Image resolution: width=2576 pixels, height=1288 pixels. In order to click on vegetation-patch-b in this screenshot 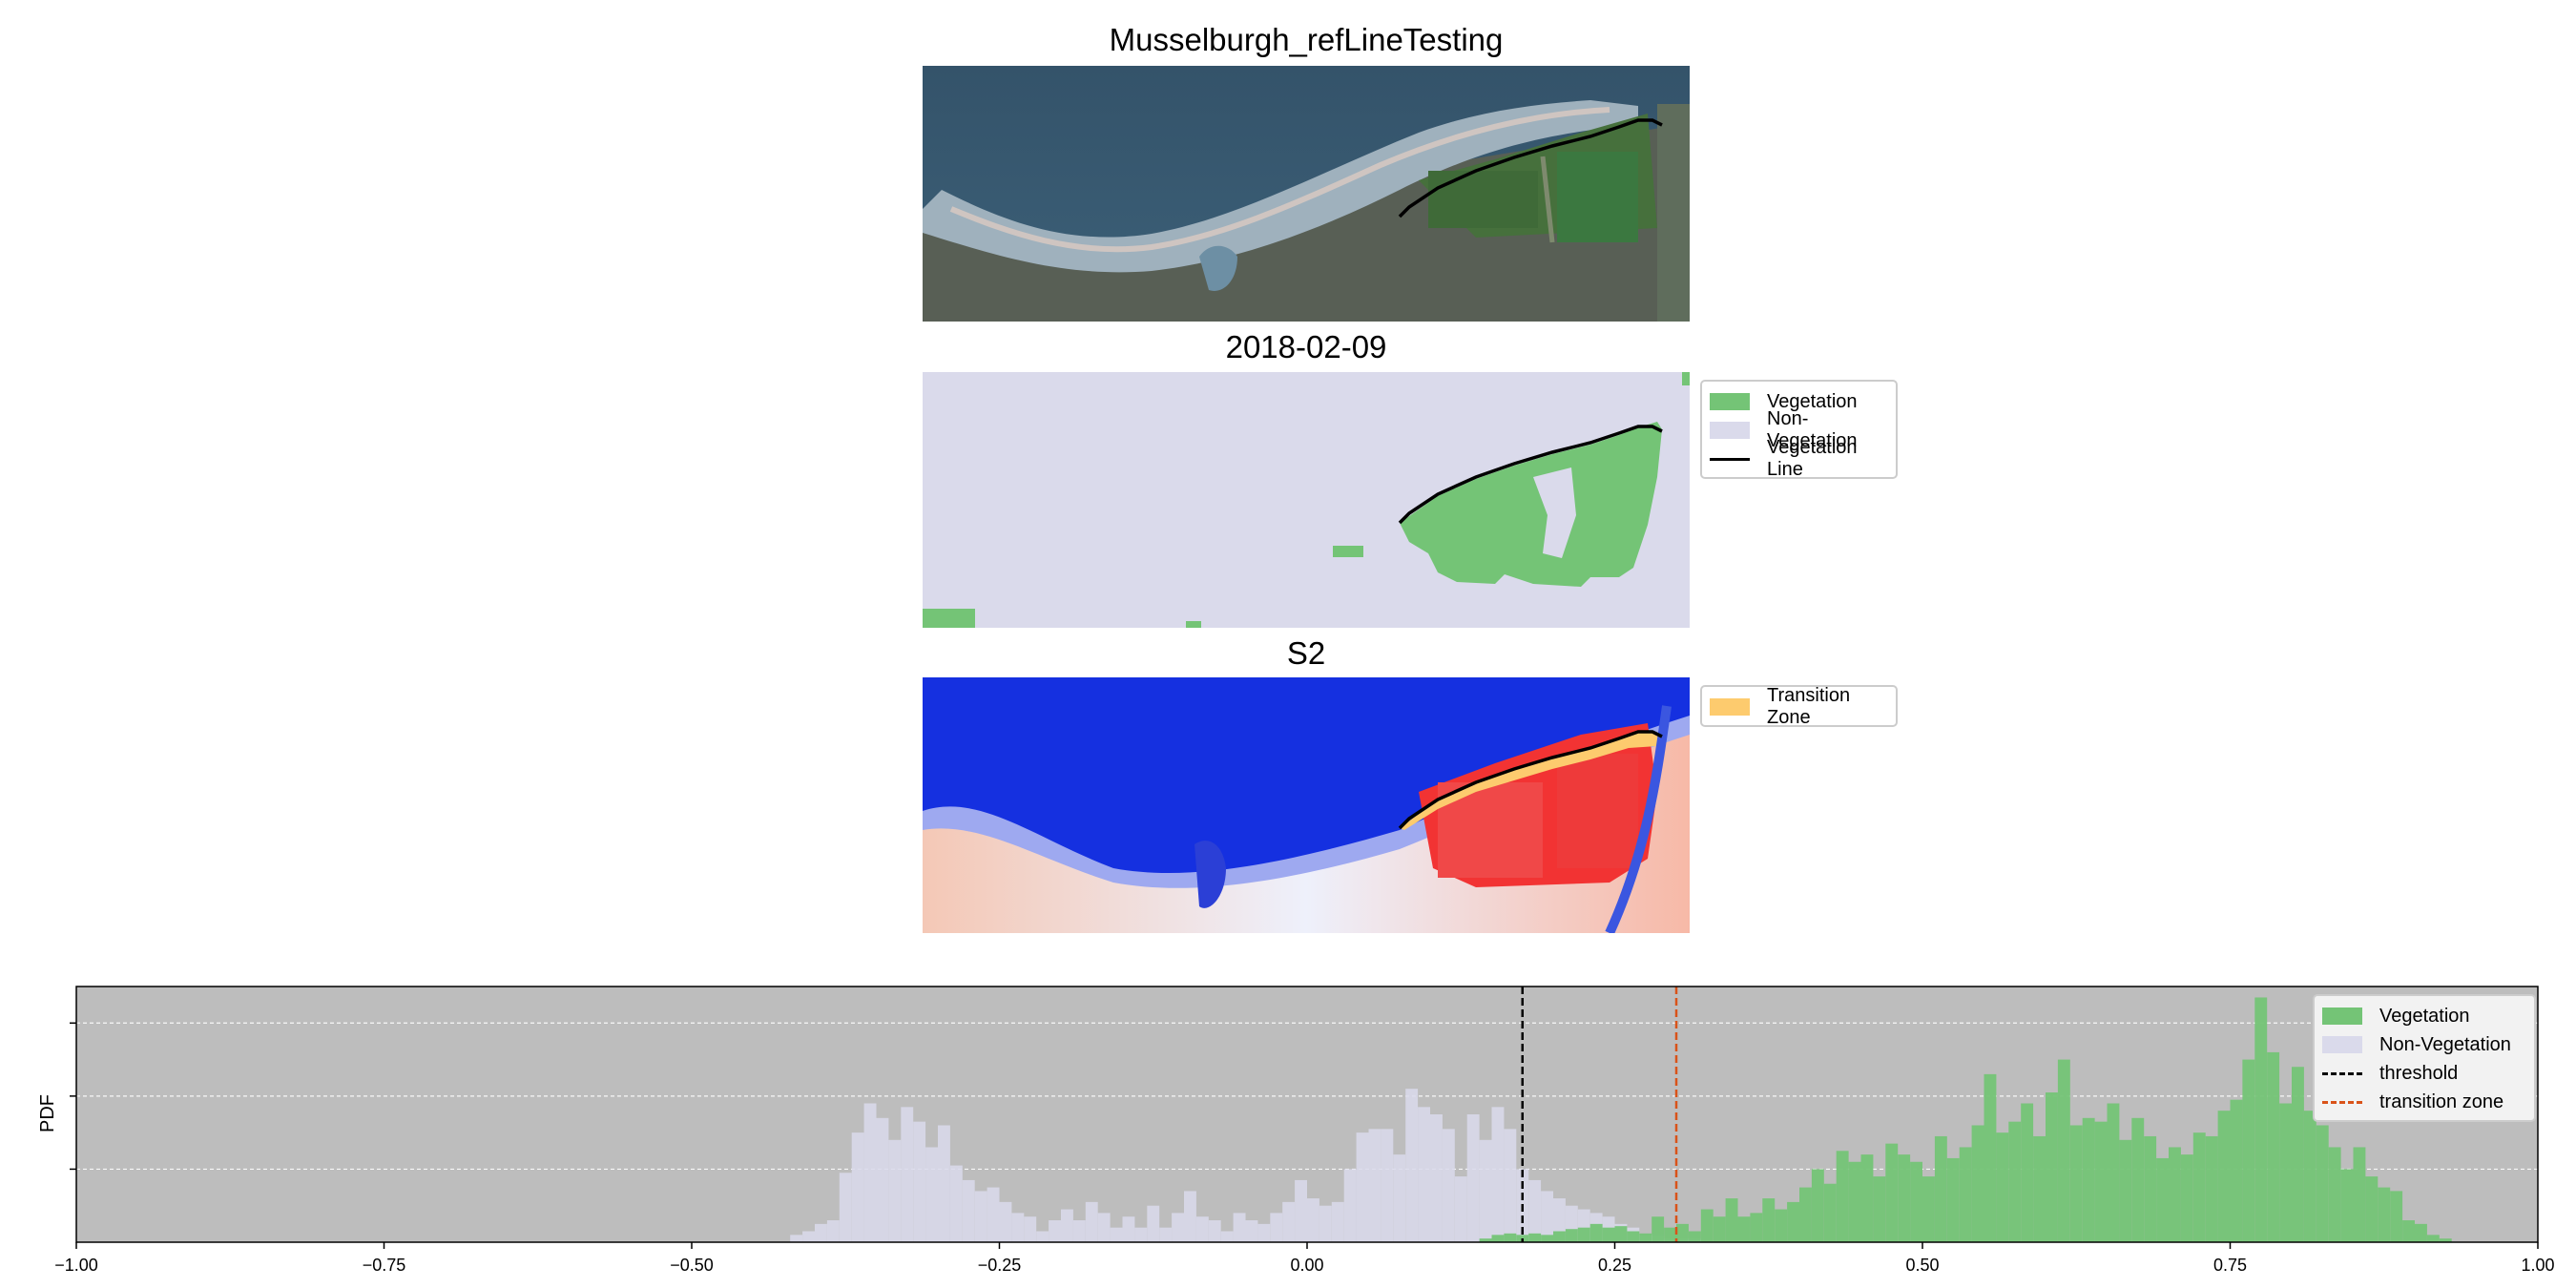, I will do `click(949, 618)`.